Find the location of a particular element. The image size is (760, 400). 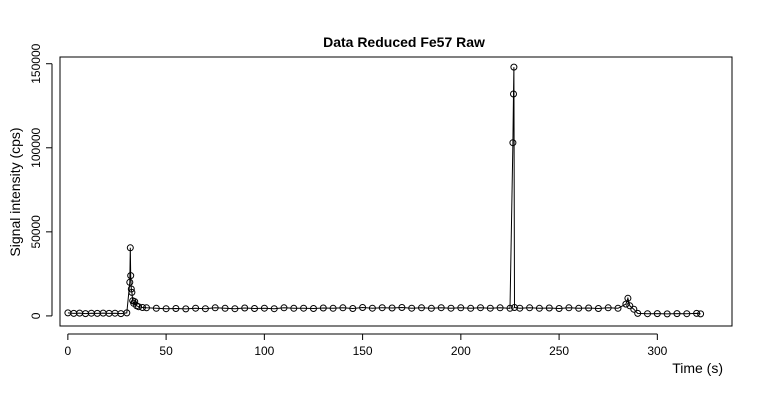

y-axis: 0 50000 100000 150000 is located at coordinates (41, 181).